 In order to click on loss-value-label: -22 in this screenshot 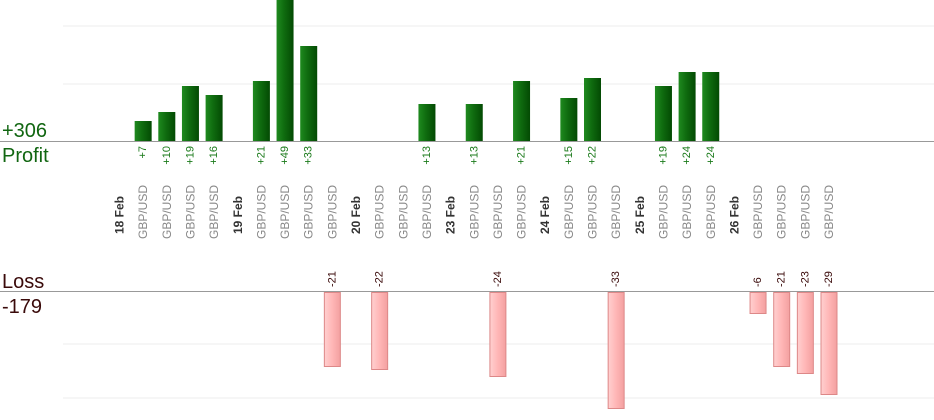, I will do `click(380, 279)`.